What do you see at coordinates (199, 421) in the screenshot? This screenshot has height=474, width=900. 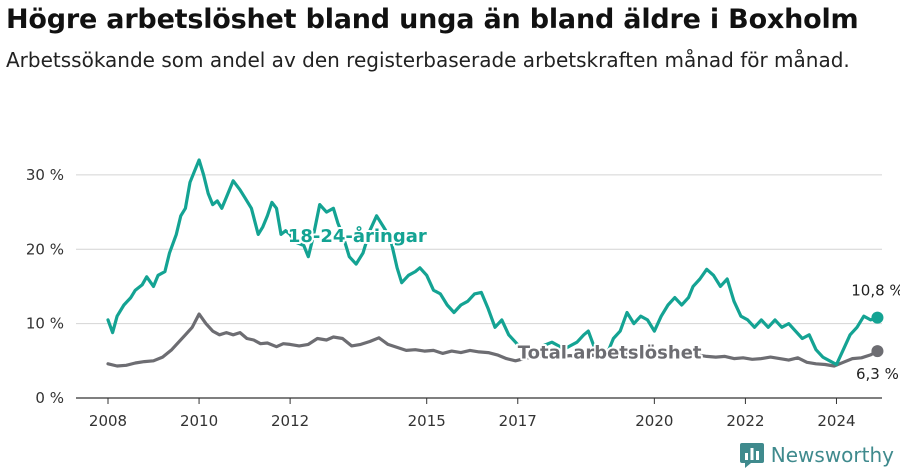 I see `x-tick-label: 2010` at bounding box center [199, 421].